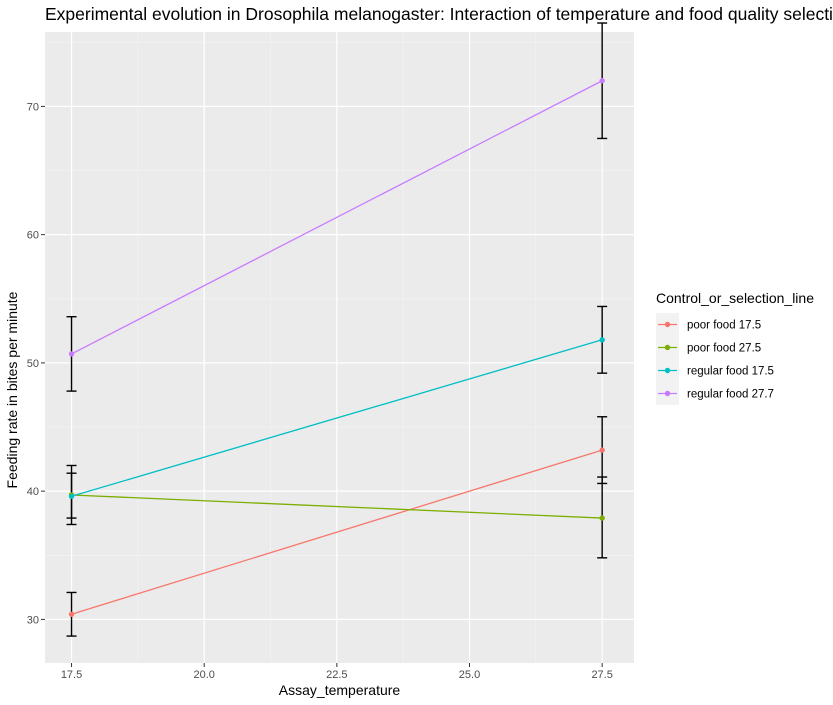 The width and height of the screenshot is (833, 705). Describe the element at coordinates (33, 364) in the screenshot. I see `y-tick-label: 50` at that location.